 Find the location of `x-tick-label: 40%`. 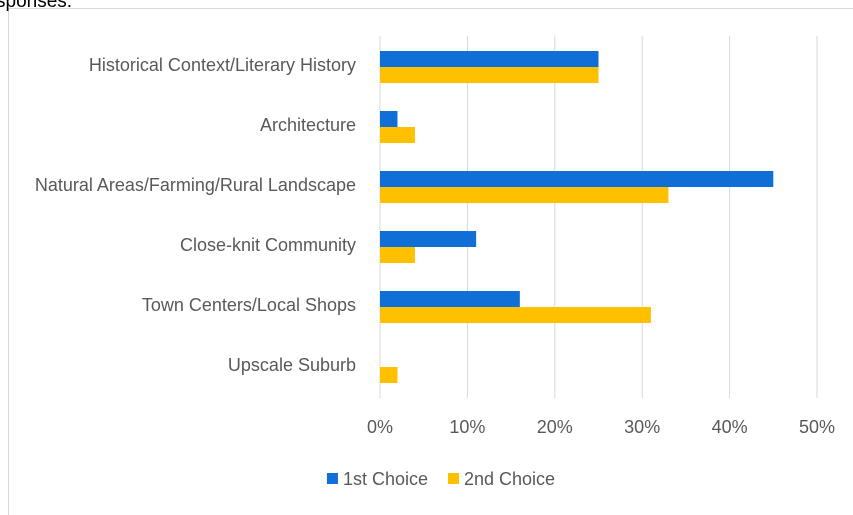

x-tick-label: 40% is located at coordinates (730, 427).